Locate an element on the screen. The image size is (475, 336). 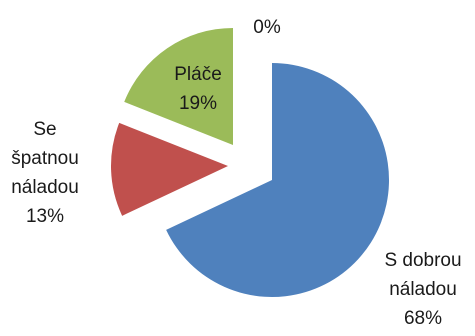
slice-label-line: 68% is located at coordinates (423, 318).